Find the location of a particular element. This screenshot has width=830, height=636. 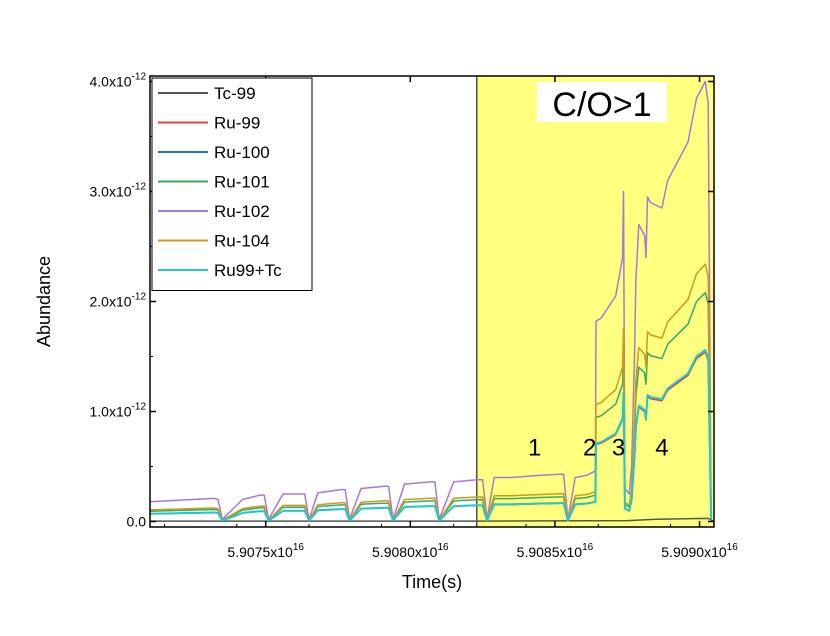

region-label-1: 1 is located at coordinates (534, 448).